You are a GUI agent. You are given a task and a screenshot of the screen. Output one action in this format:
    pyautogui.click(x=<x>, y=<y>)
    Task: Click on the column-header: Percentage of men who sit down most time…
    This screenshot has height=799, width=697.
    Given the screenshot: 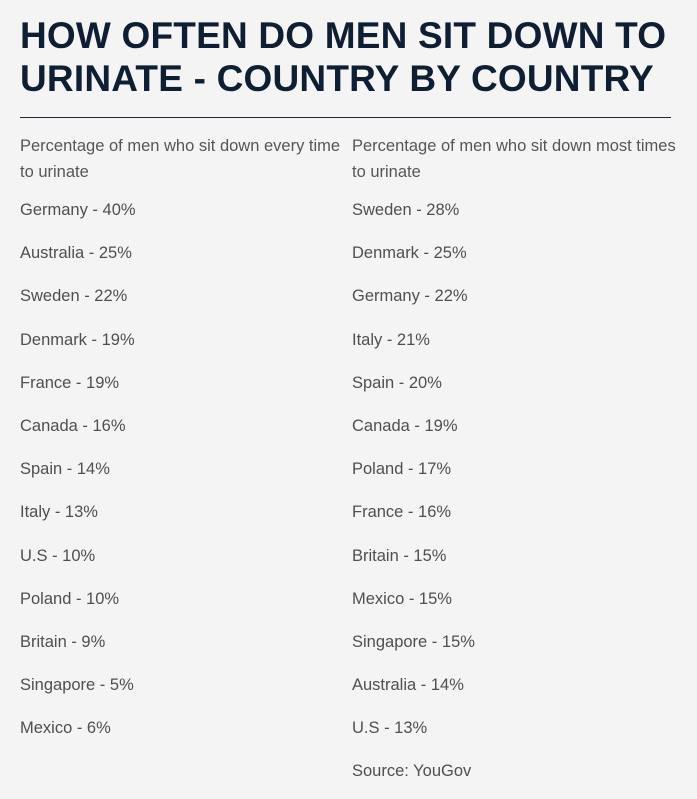 What is the action you would take?
    pyautogui.click(x=514, y=159)
    